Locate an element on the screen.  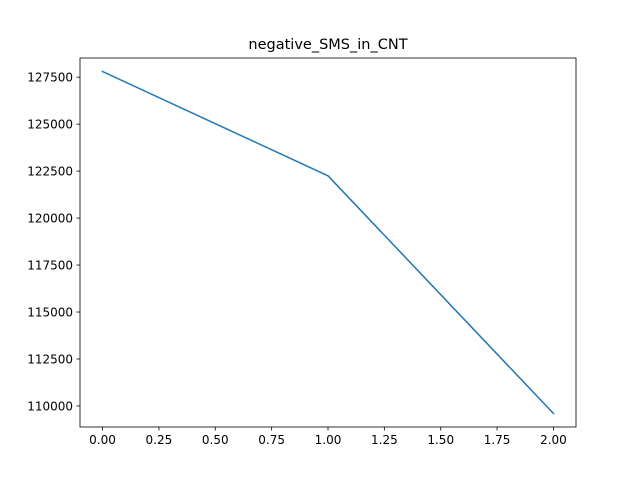
x-tick-label: 2.00 is located at coordinates (553, 440).